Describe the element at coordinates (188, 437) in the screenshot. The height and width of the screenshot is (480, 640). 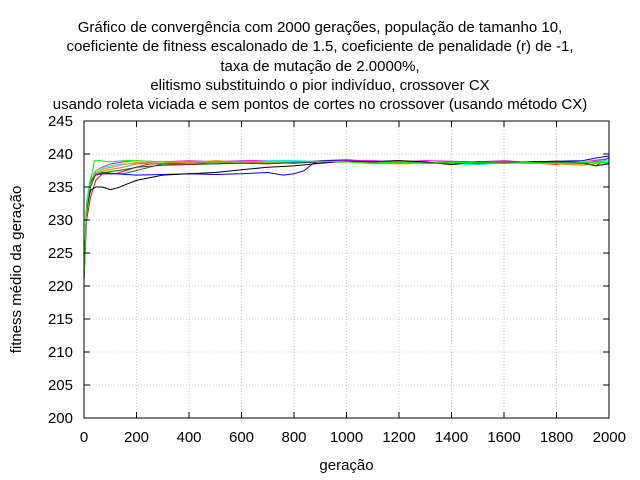
I see `x-tick-label: 400` at that location.